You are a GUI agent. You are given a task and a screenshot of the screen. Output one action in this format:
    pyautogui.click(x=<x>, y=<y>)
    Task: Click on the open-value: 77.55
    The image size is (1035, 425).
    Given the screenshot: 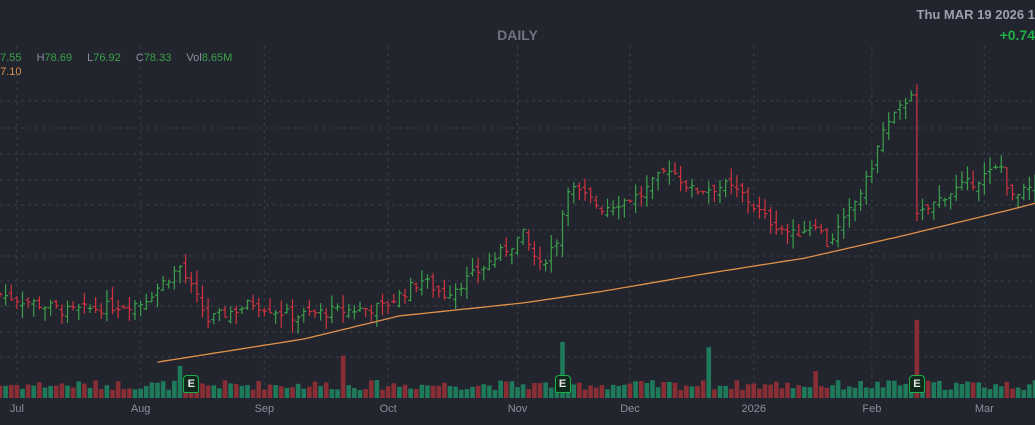 What is the action you would take?
    pyautogui.click(x=11, y=58)
    